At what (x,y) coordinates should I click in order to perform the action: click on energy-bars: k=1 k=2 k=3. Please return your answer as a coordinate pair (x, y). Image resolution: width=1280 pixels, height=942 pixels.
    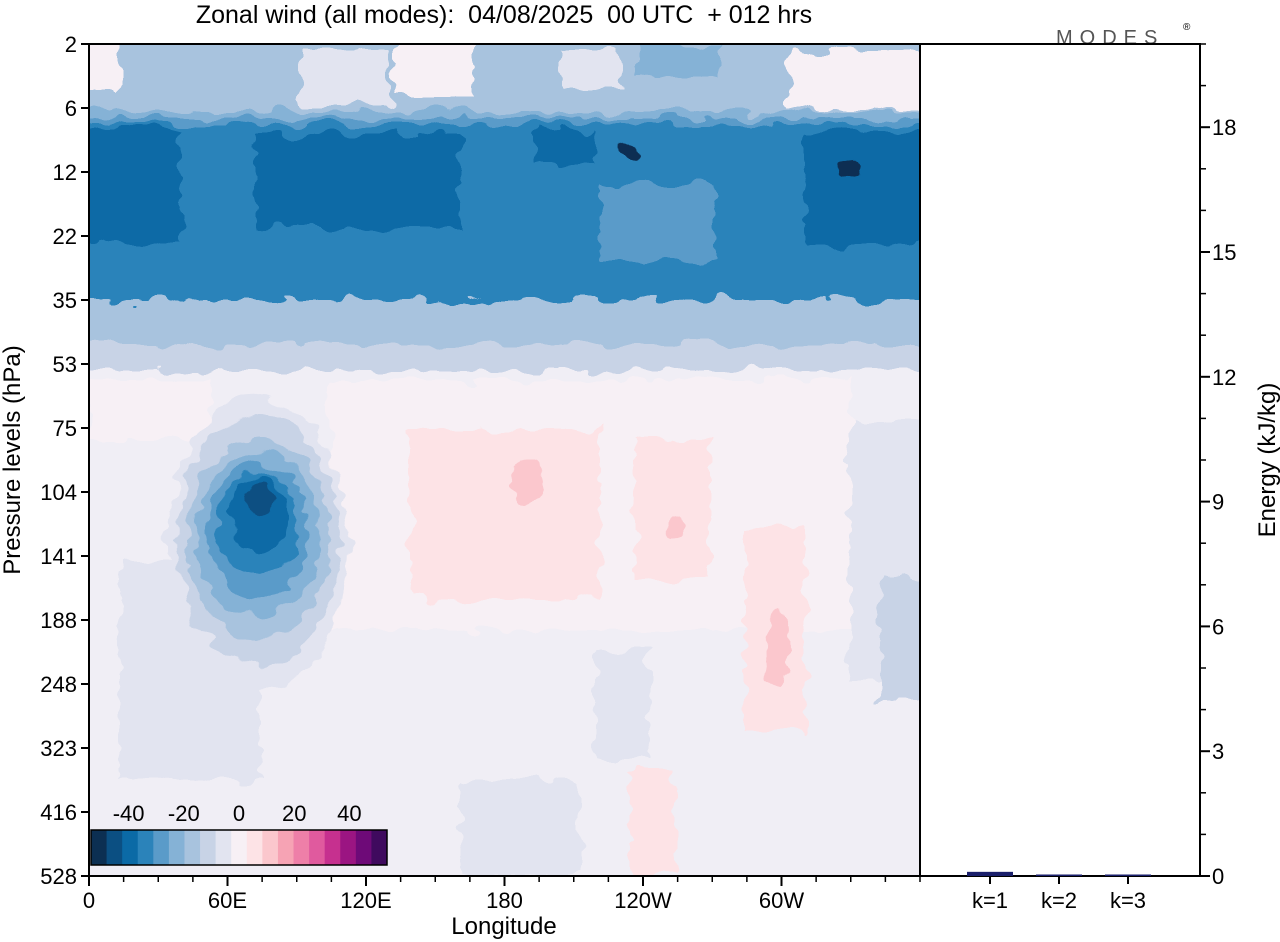
    Looking at the image, I should click on (1059, 892).